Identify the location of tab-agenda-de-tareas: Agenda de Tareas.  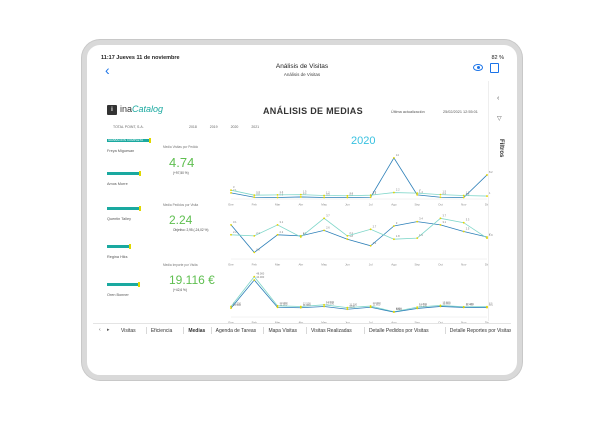
(236, 331).